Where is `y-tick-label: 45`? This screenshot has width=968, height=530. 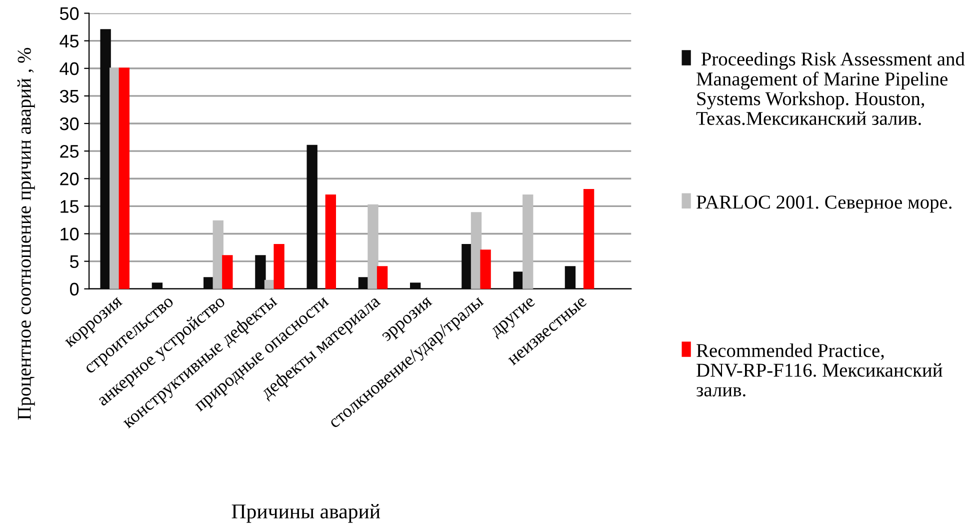 y-tick-label: 45 is located at coordinates (69, 41).